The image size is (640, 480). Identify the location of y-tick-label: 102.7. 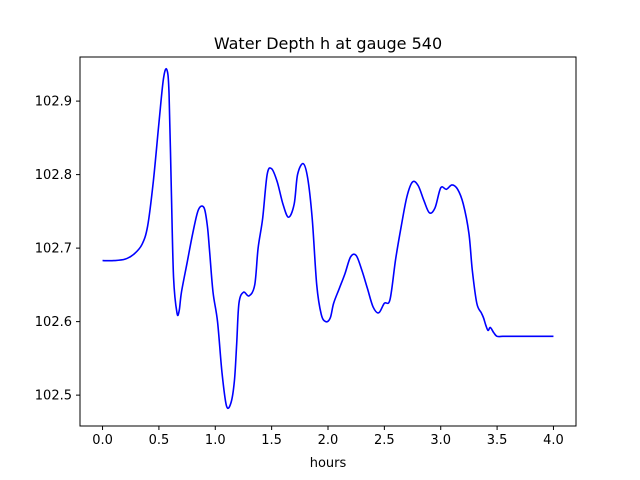
(53, 249).